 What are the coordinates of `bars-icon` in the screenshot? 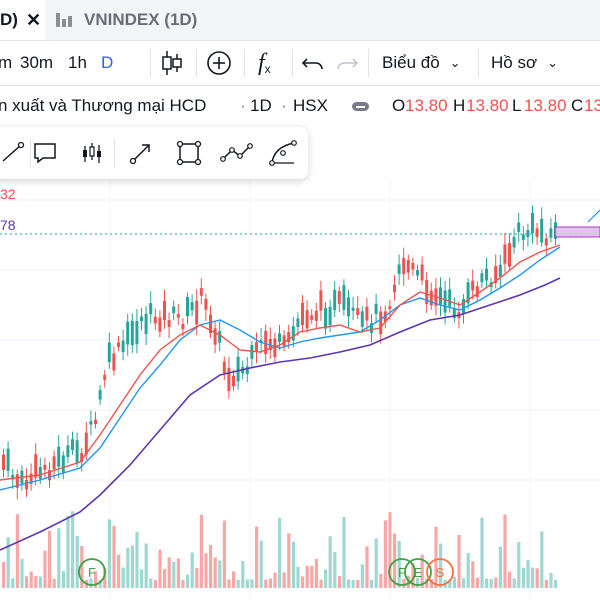 It's located at (93, 153).